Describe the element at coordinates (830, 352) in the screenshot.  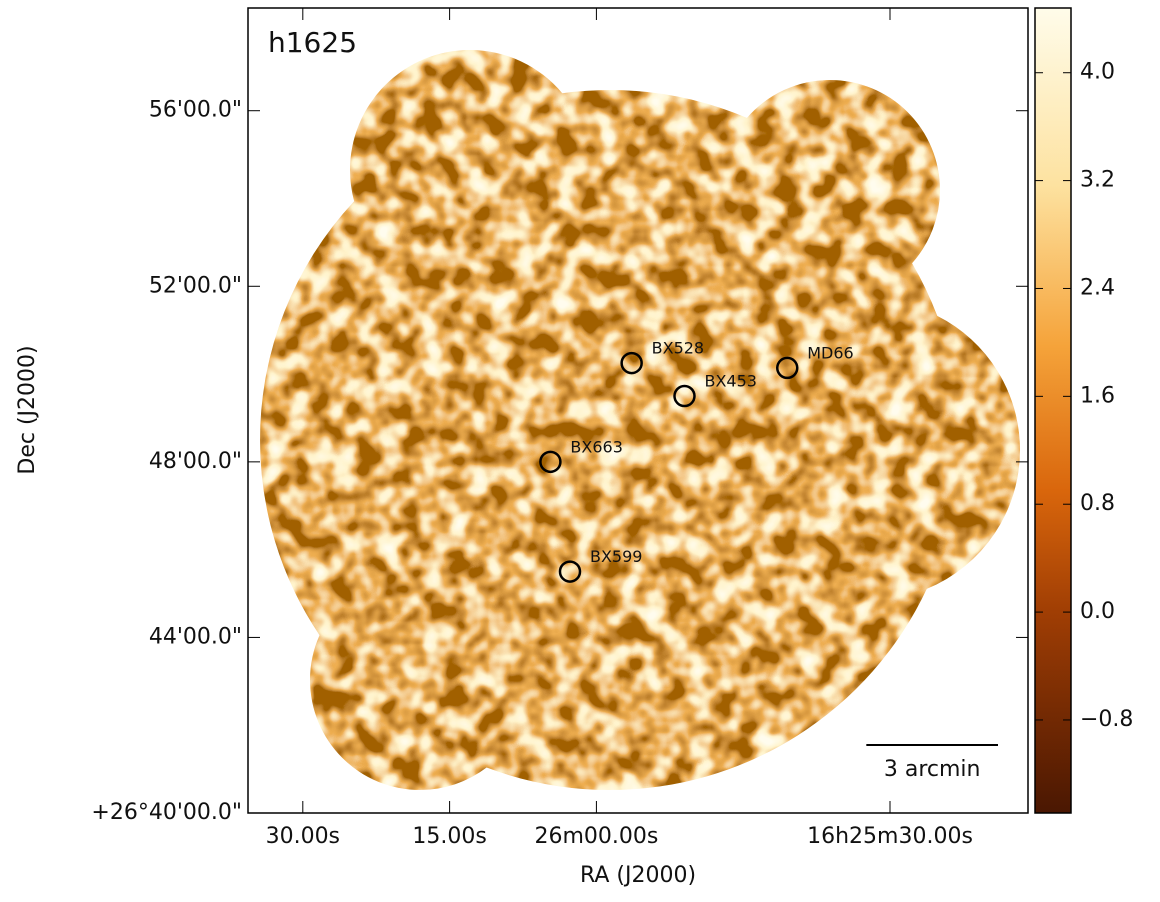
I see `source-label: MD66` at that location.